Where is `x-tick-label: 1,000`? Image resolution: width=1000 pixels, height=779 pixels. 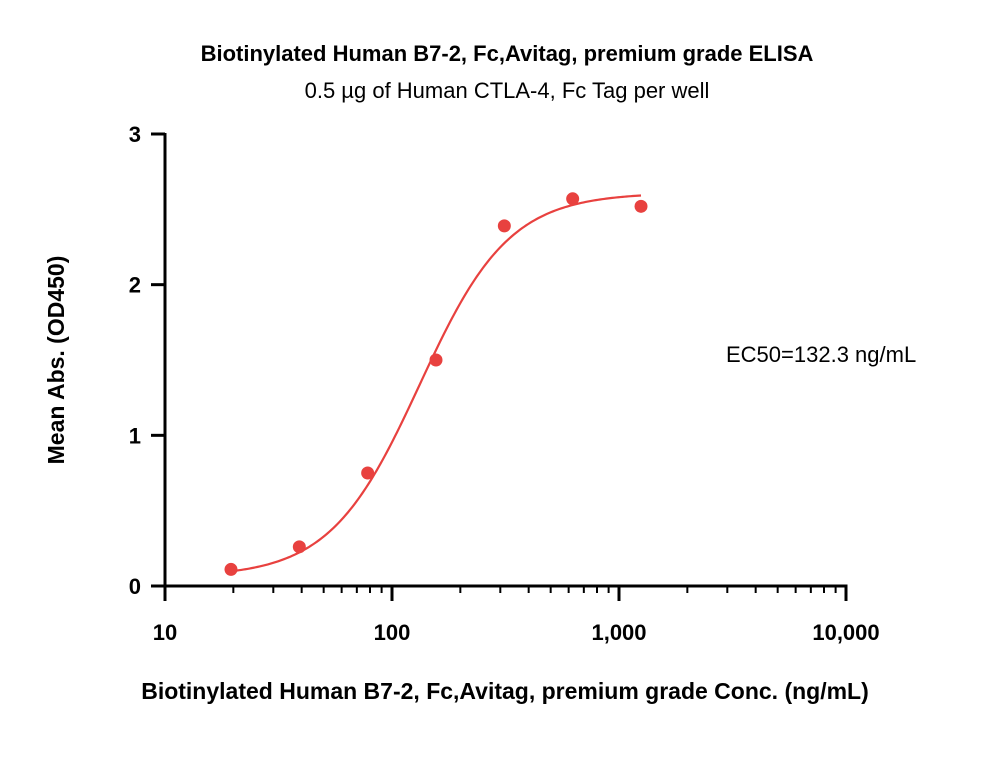
x-tick-label: 1,000 is located at coordinates (618, 632).